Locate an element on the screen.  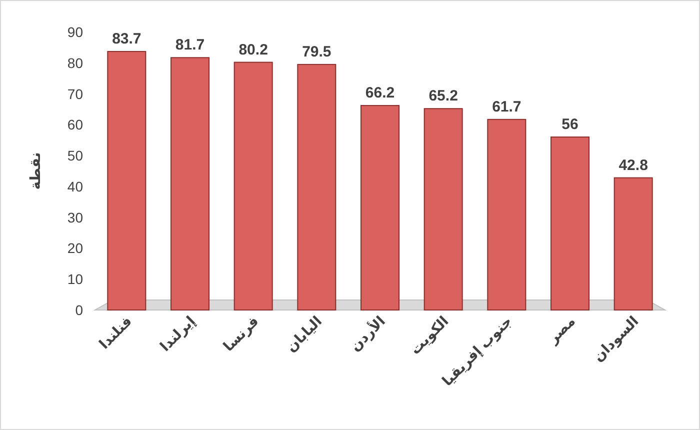
data-label: 81.7 is located at coordinates (190, 45).